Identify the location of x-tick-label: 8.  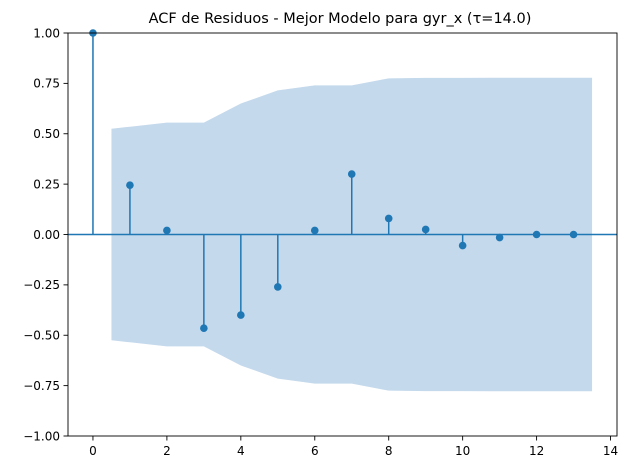
(389, 451).